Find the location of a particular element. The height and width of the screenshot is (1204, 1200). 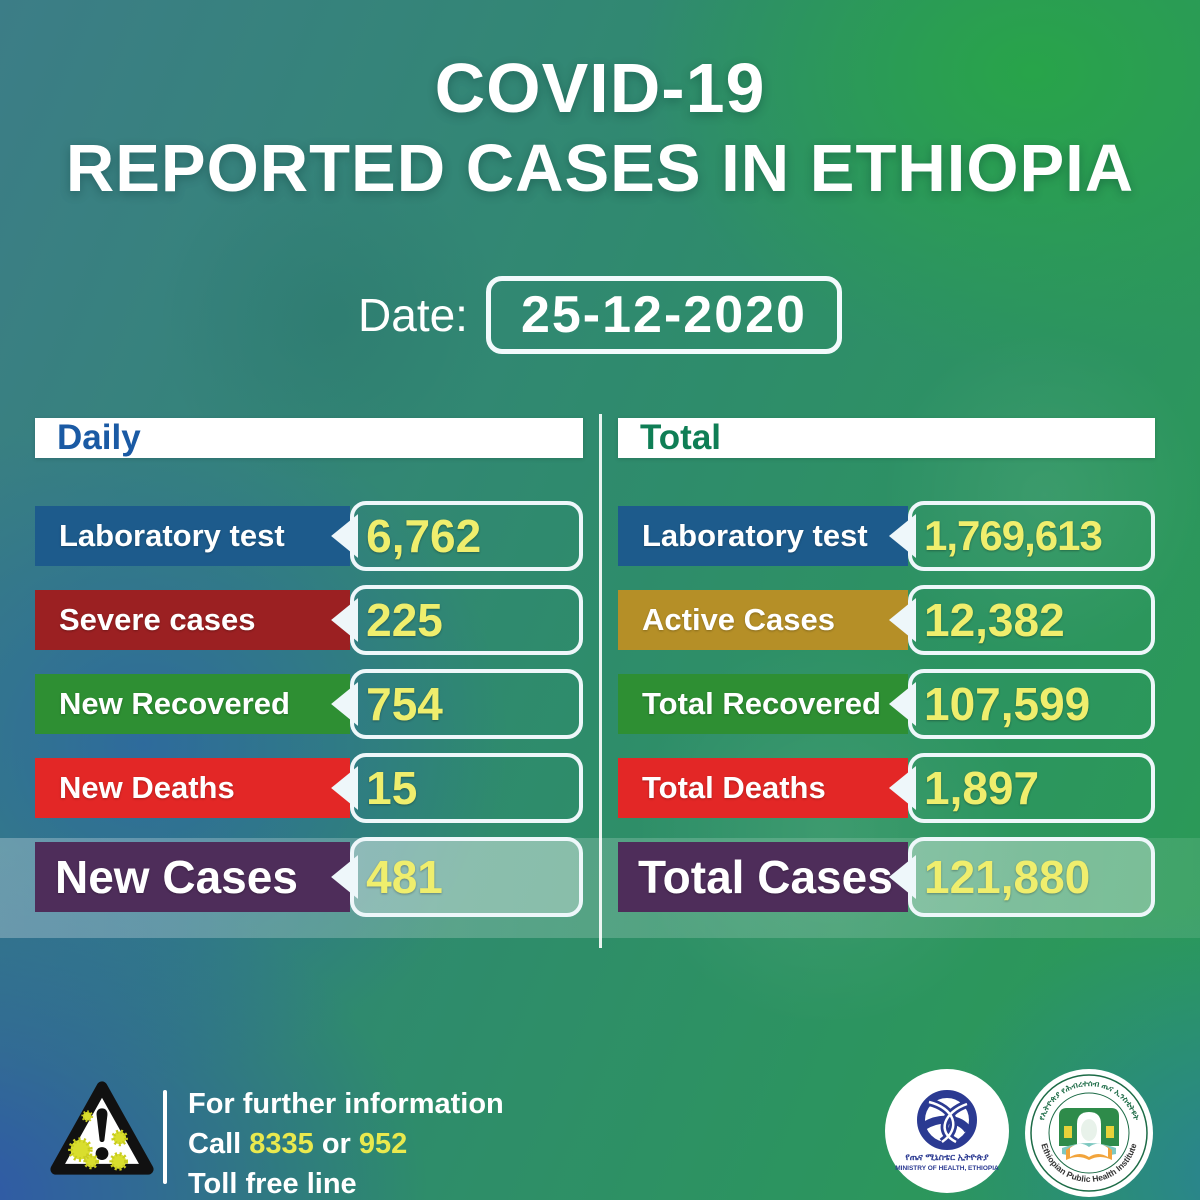

stat-label: New Recovered is located at coordinates (193, 704).